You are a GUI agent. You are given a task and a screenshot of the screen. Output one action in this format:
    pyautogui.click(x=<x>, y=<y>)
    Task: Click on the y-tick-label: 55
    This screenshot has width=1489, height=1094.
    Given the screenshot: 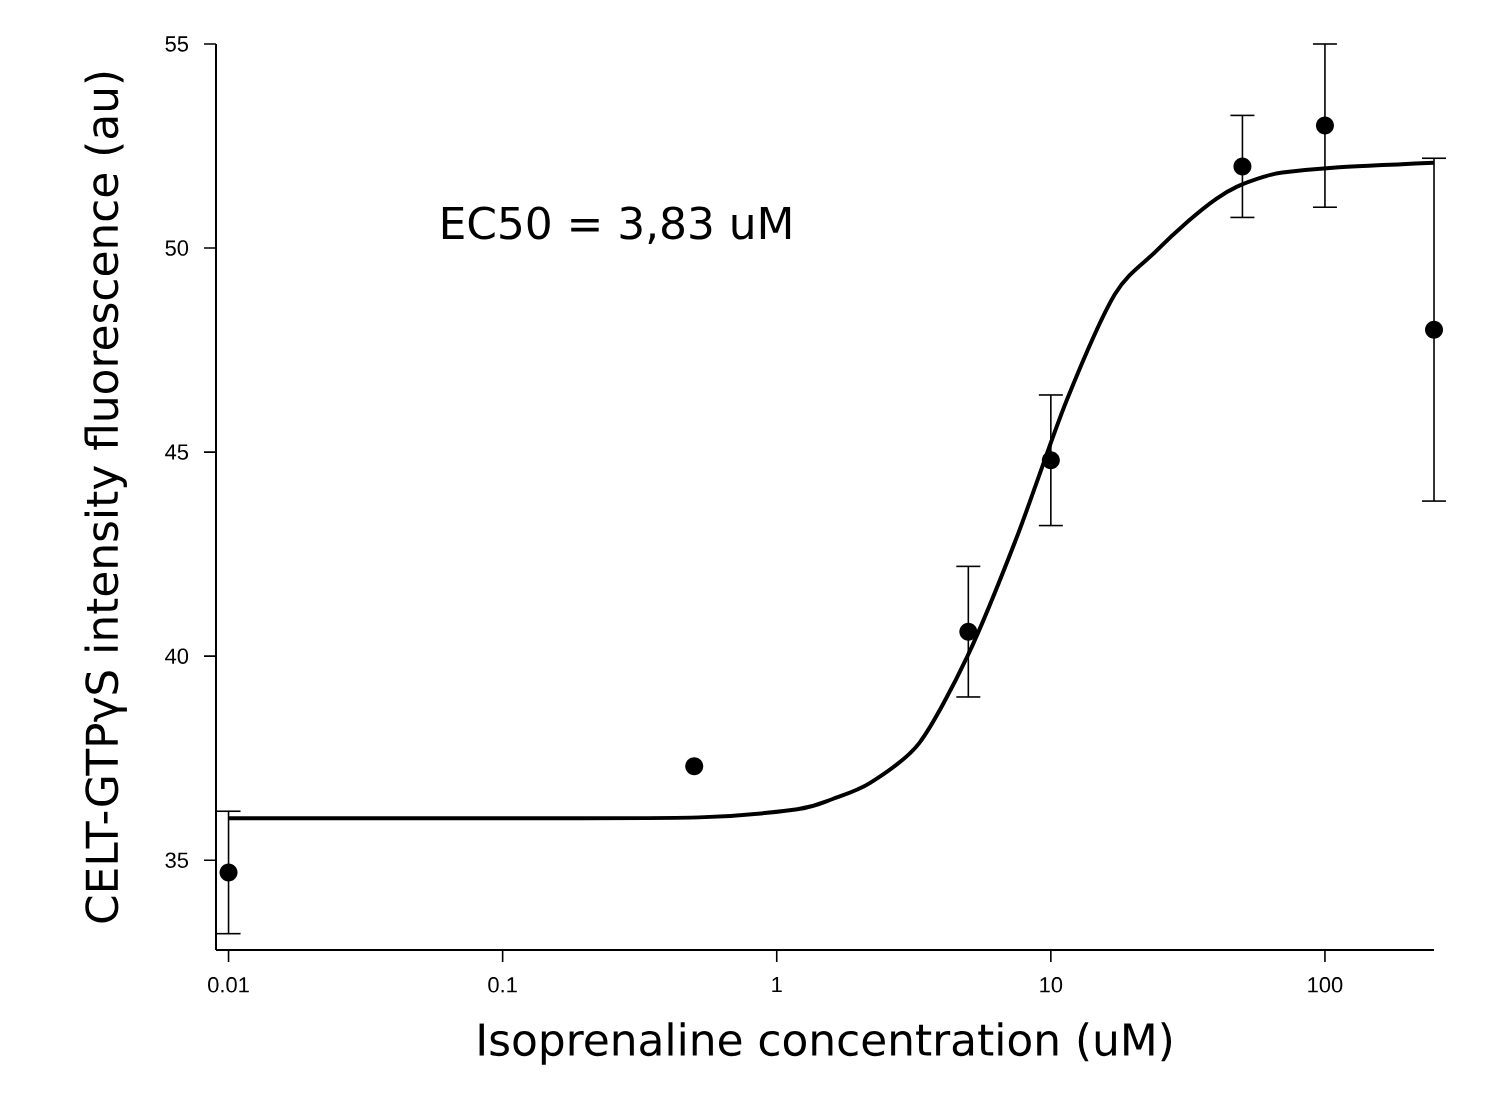 What is the action you would take?
    pyautogui.click(x=177, y=44)
    